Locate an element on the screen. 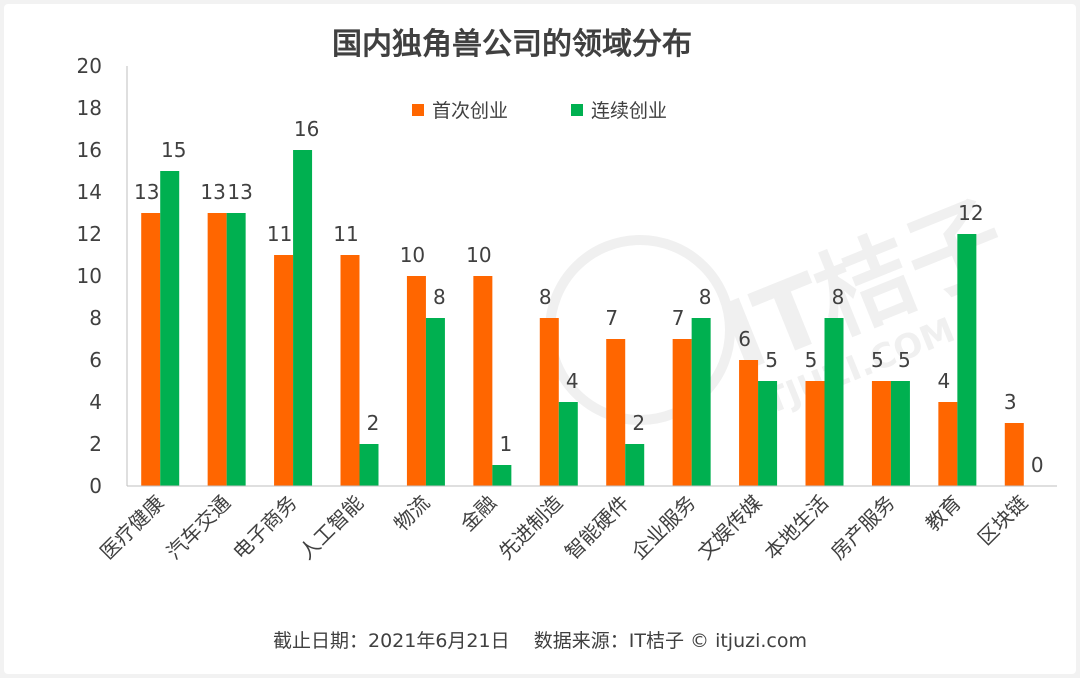 The width and height of the screenshot is (1080, 678). data-label: 1 is located at coordinates (505, 444).